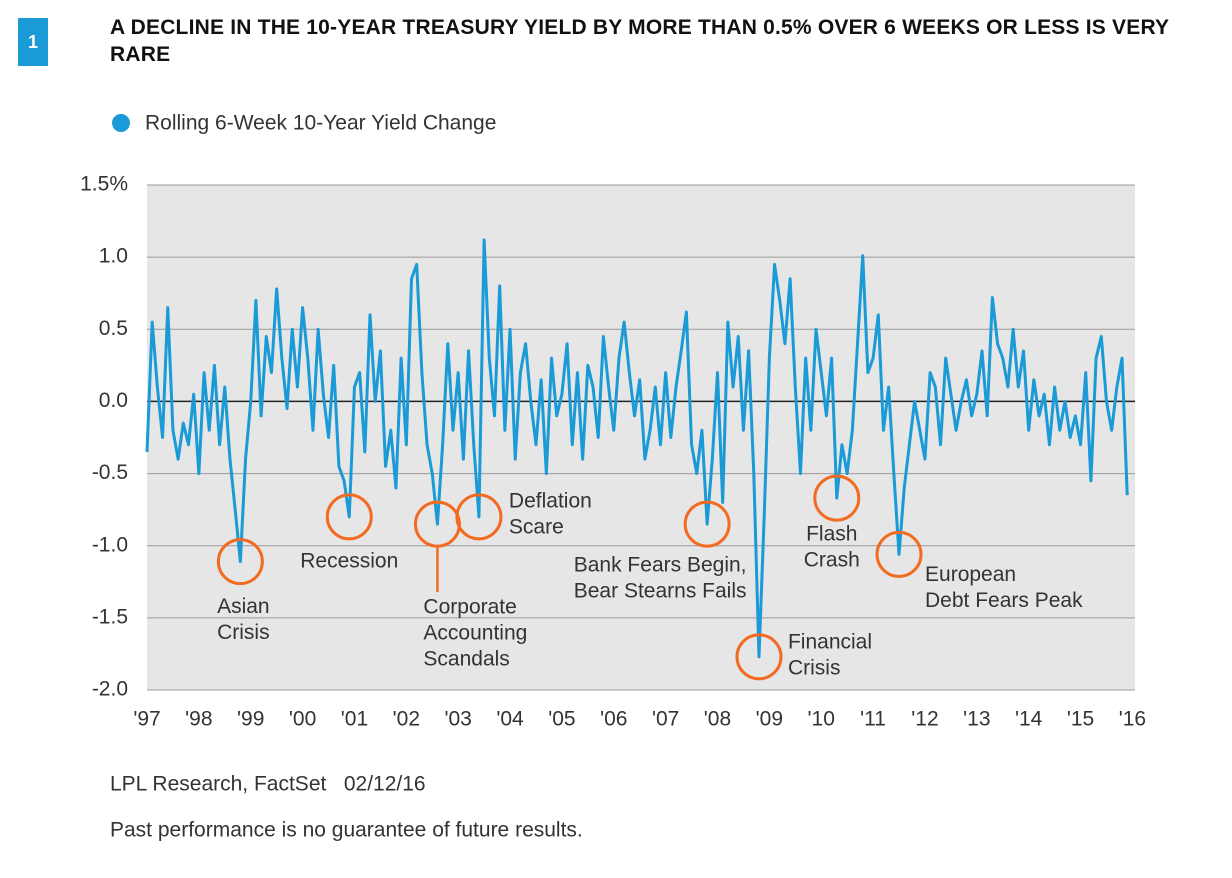 The width and height of the screenshot is (1232, 878). What do you see at coordinates (33, 42) in the screenshot?
I see `badge: 1` at bounding box center [33, 42].